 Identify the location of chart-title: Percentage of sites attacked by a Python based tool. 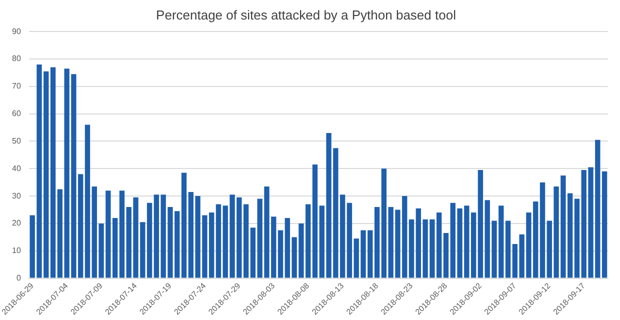
(306, 14).